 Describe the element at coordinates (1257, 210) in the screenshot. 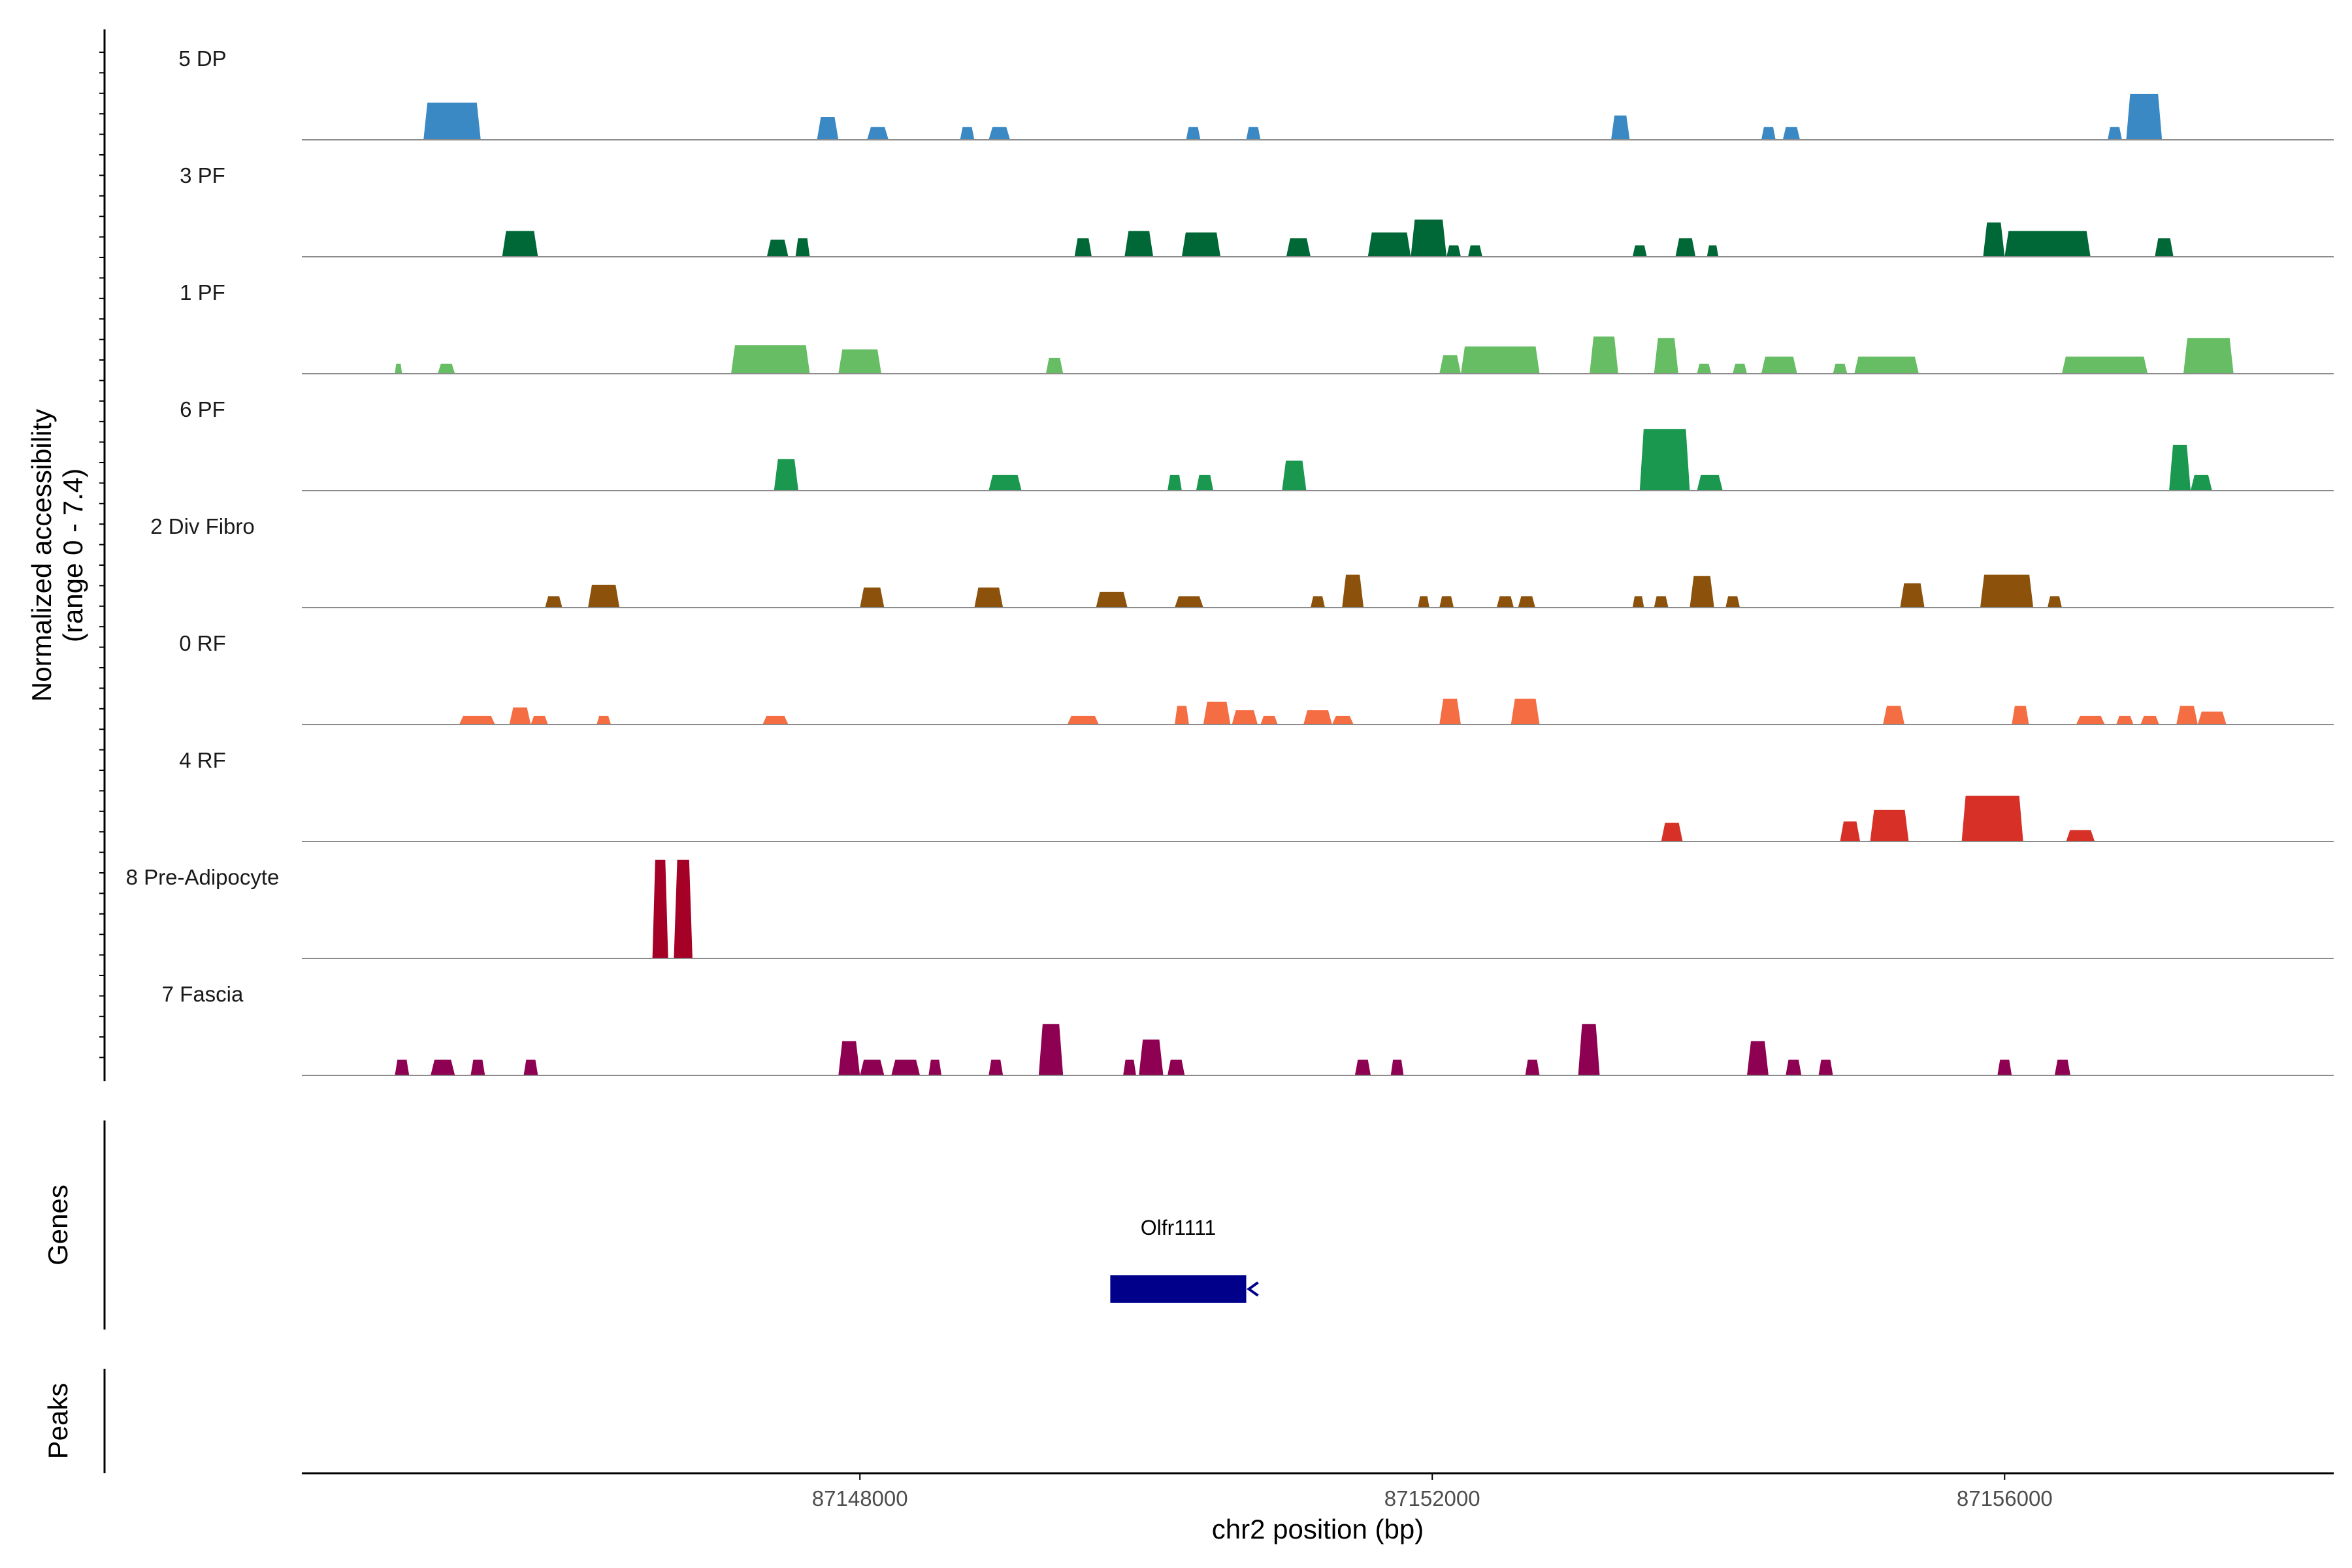

I see `track-3-pf: 3 PF` at that location.